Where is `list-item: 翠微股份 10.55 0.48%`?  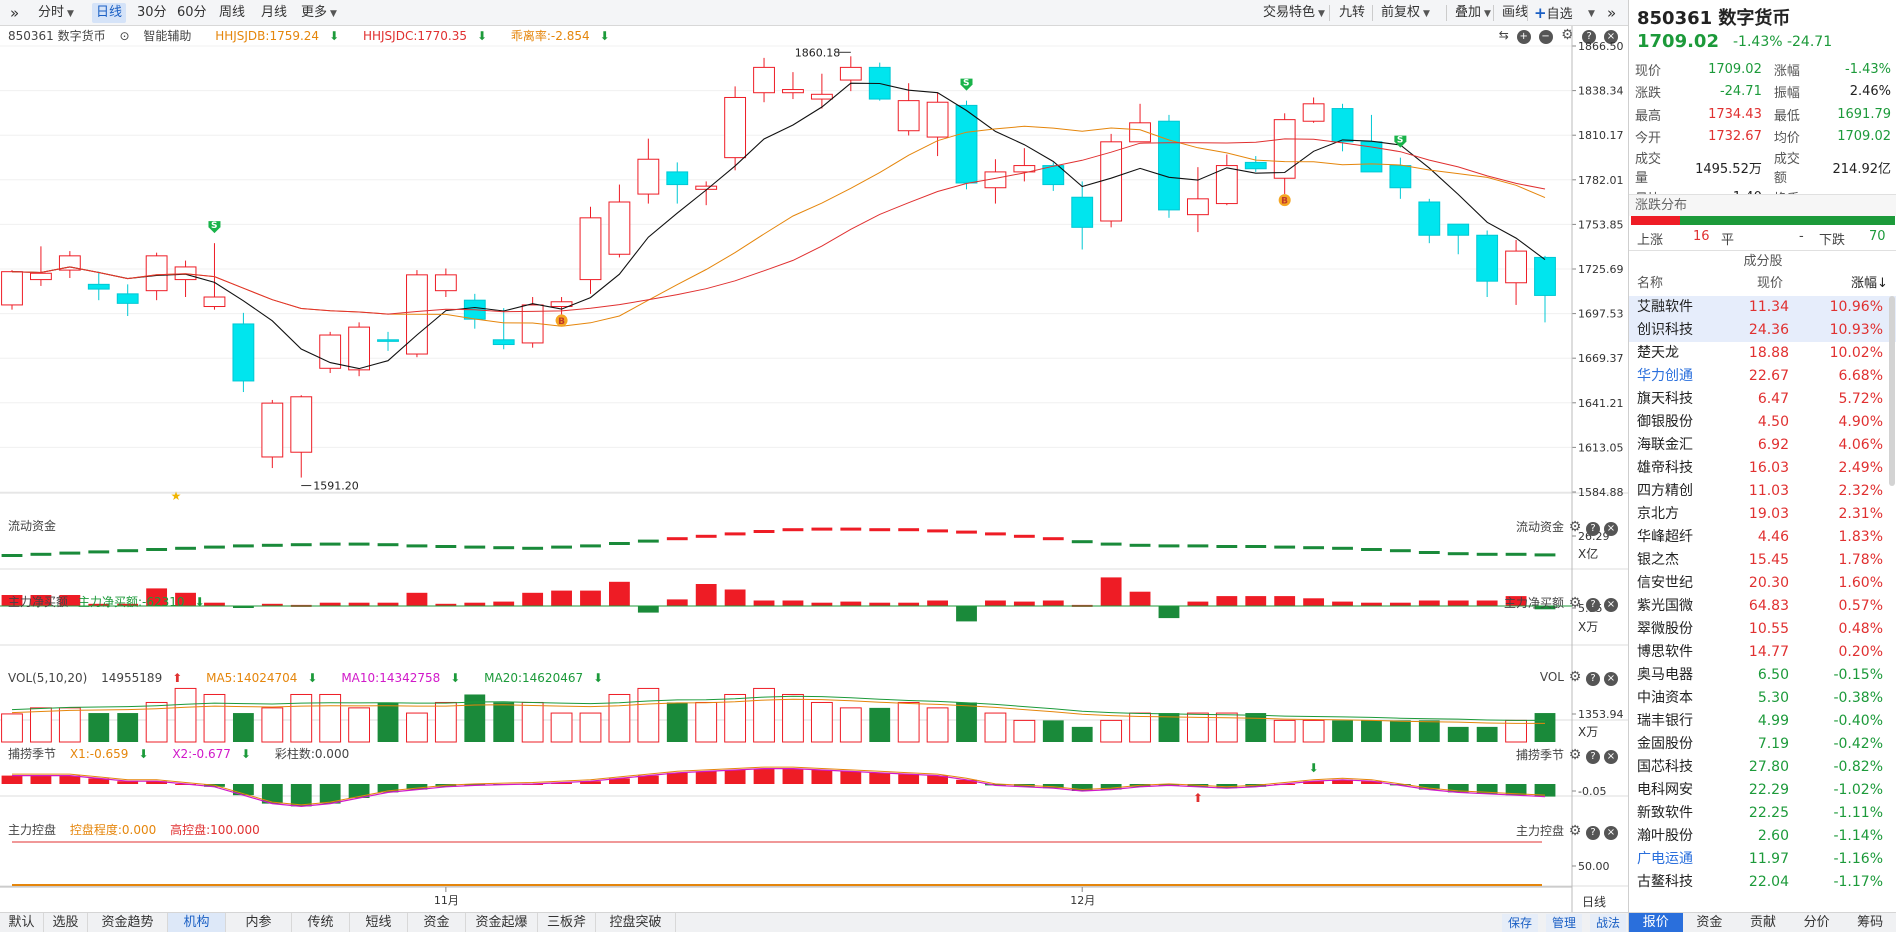 list-item: 翠微股份 10.55 0.48% is located at coordinates (1762, 629).